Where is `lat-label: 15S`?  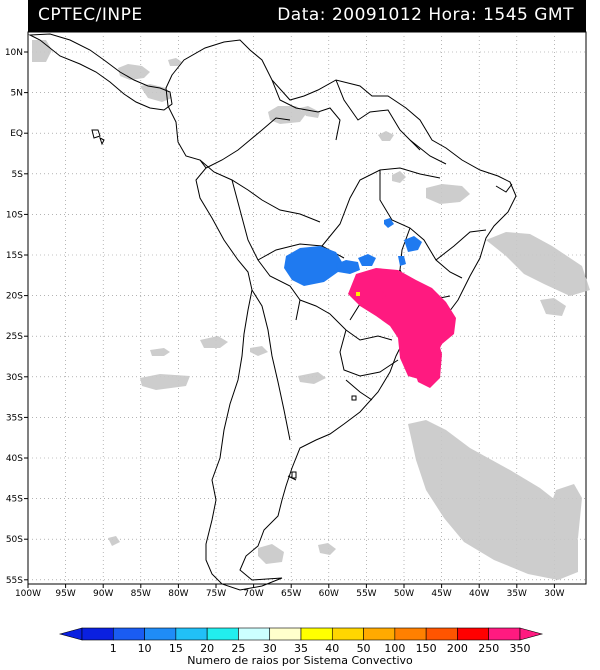 lat-label: 15S is located at coordinates (14, 256).